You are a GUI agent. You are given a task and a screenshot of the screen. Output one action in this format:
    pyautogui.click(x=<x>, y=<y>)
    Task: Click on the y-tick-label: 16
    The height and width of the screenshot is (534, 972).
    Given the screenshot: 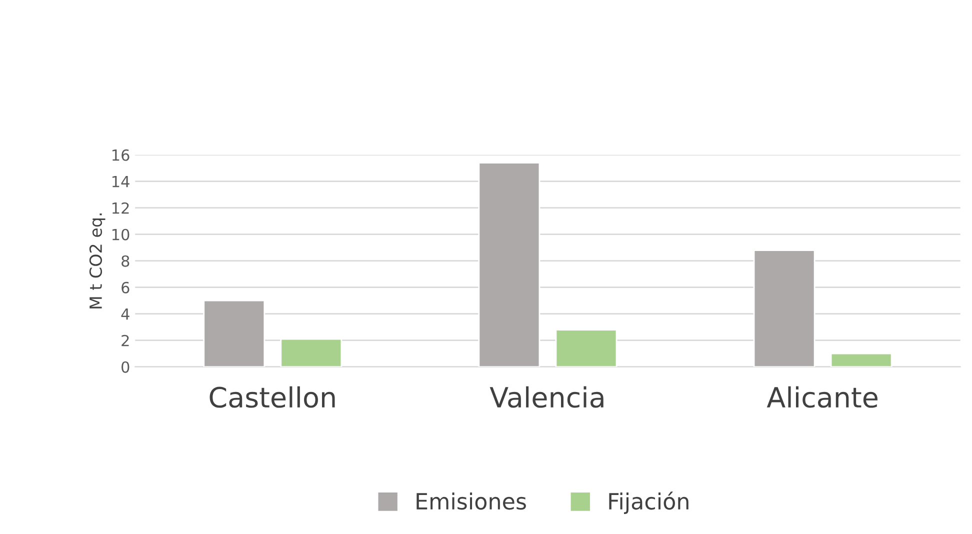 What is the action you would take?
    pyautogui.click(x=121, y=155)
    